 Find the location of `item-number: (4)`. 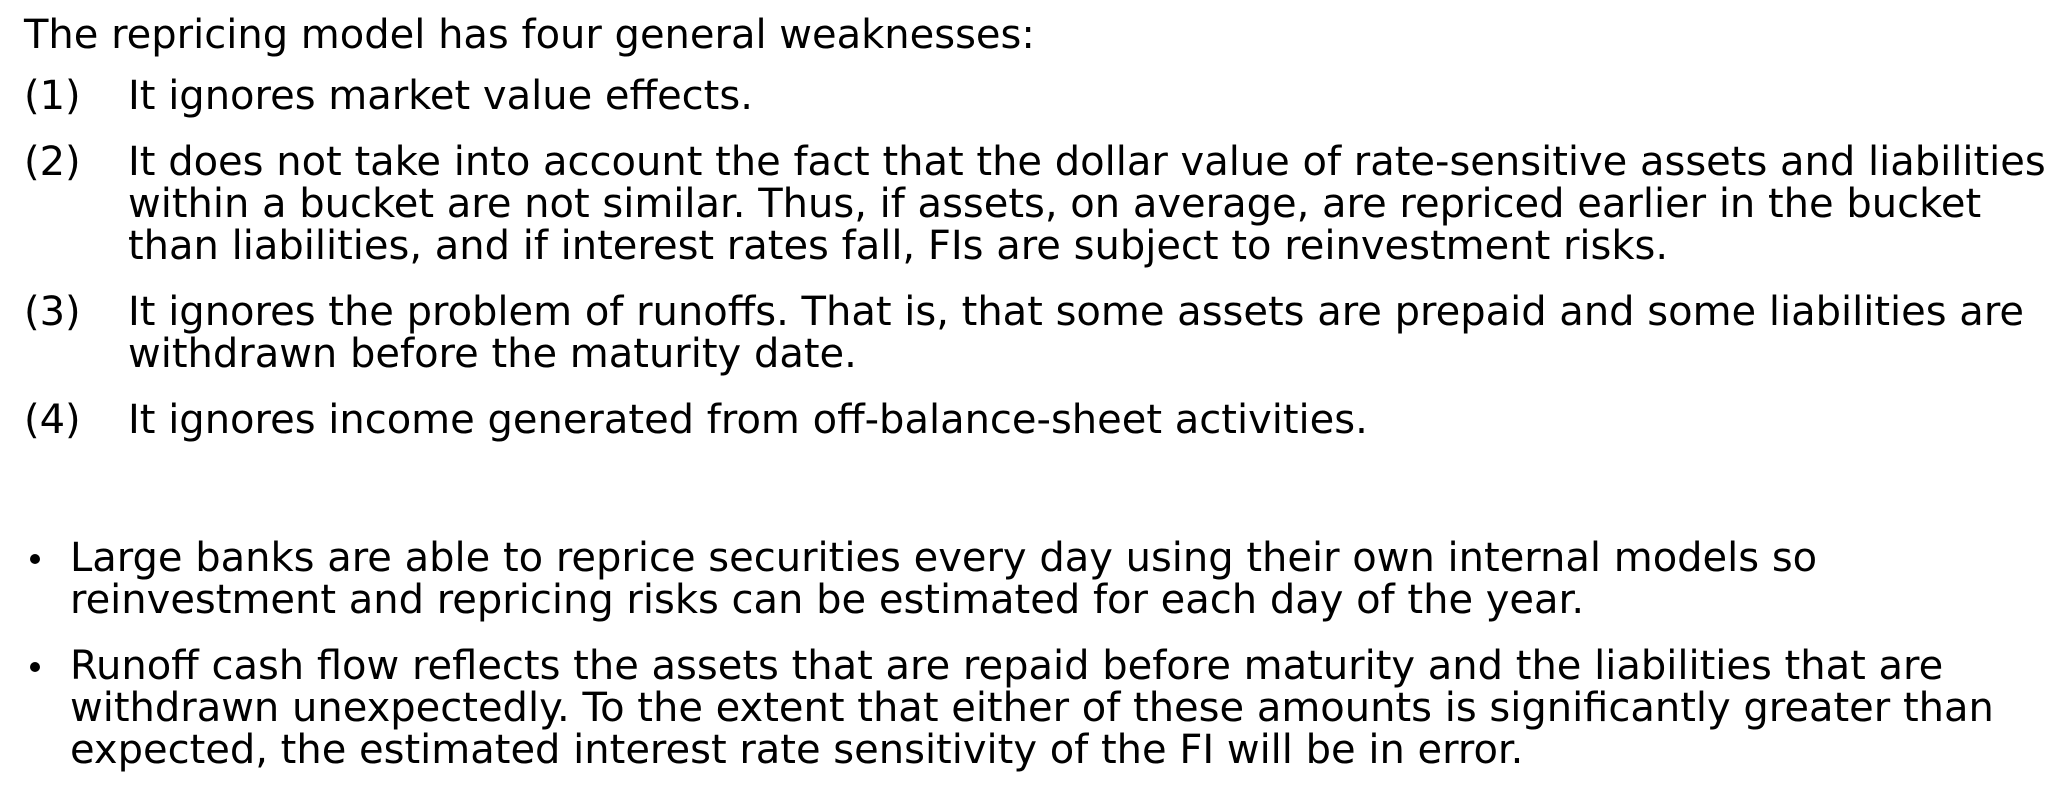

item-number: (4) is located at coordinates (52, 420).